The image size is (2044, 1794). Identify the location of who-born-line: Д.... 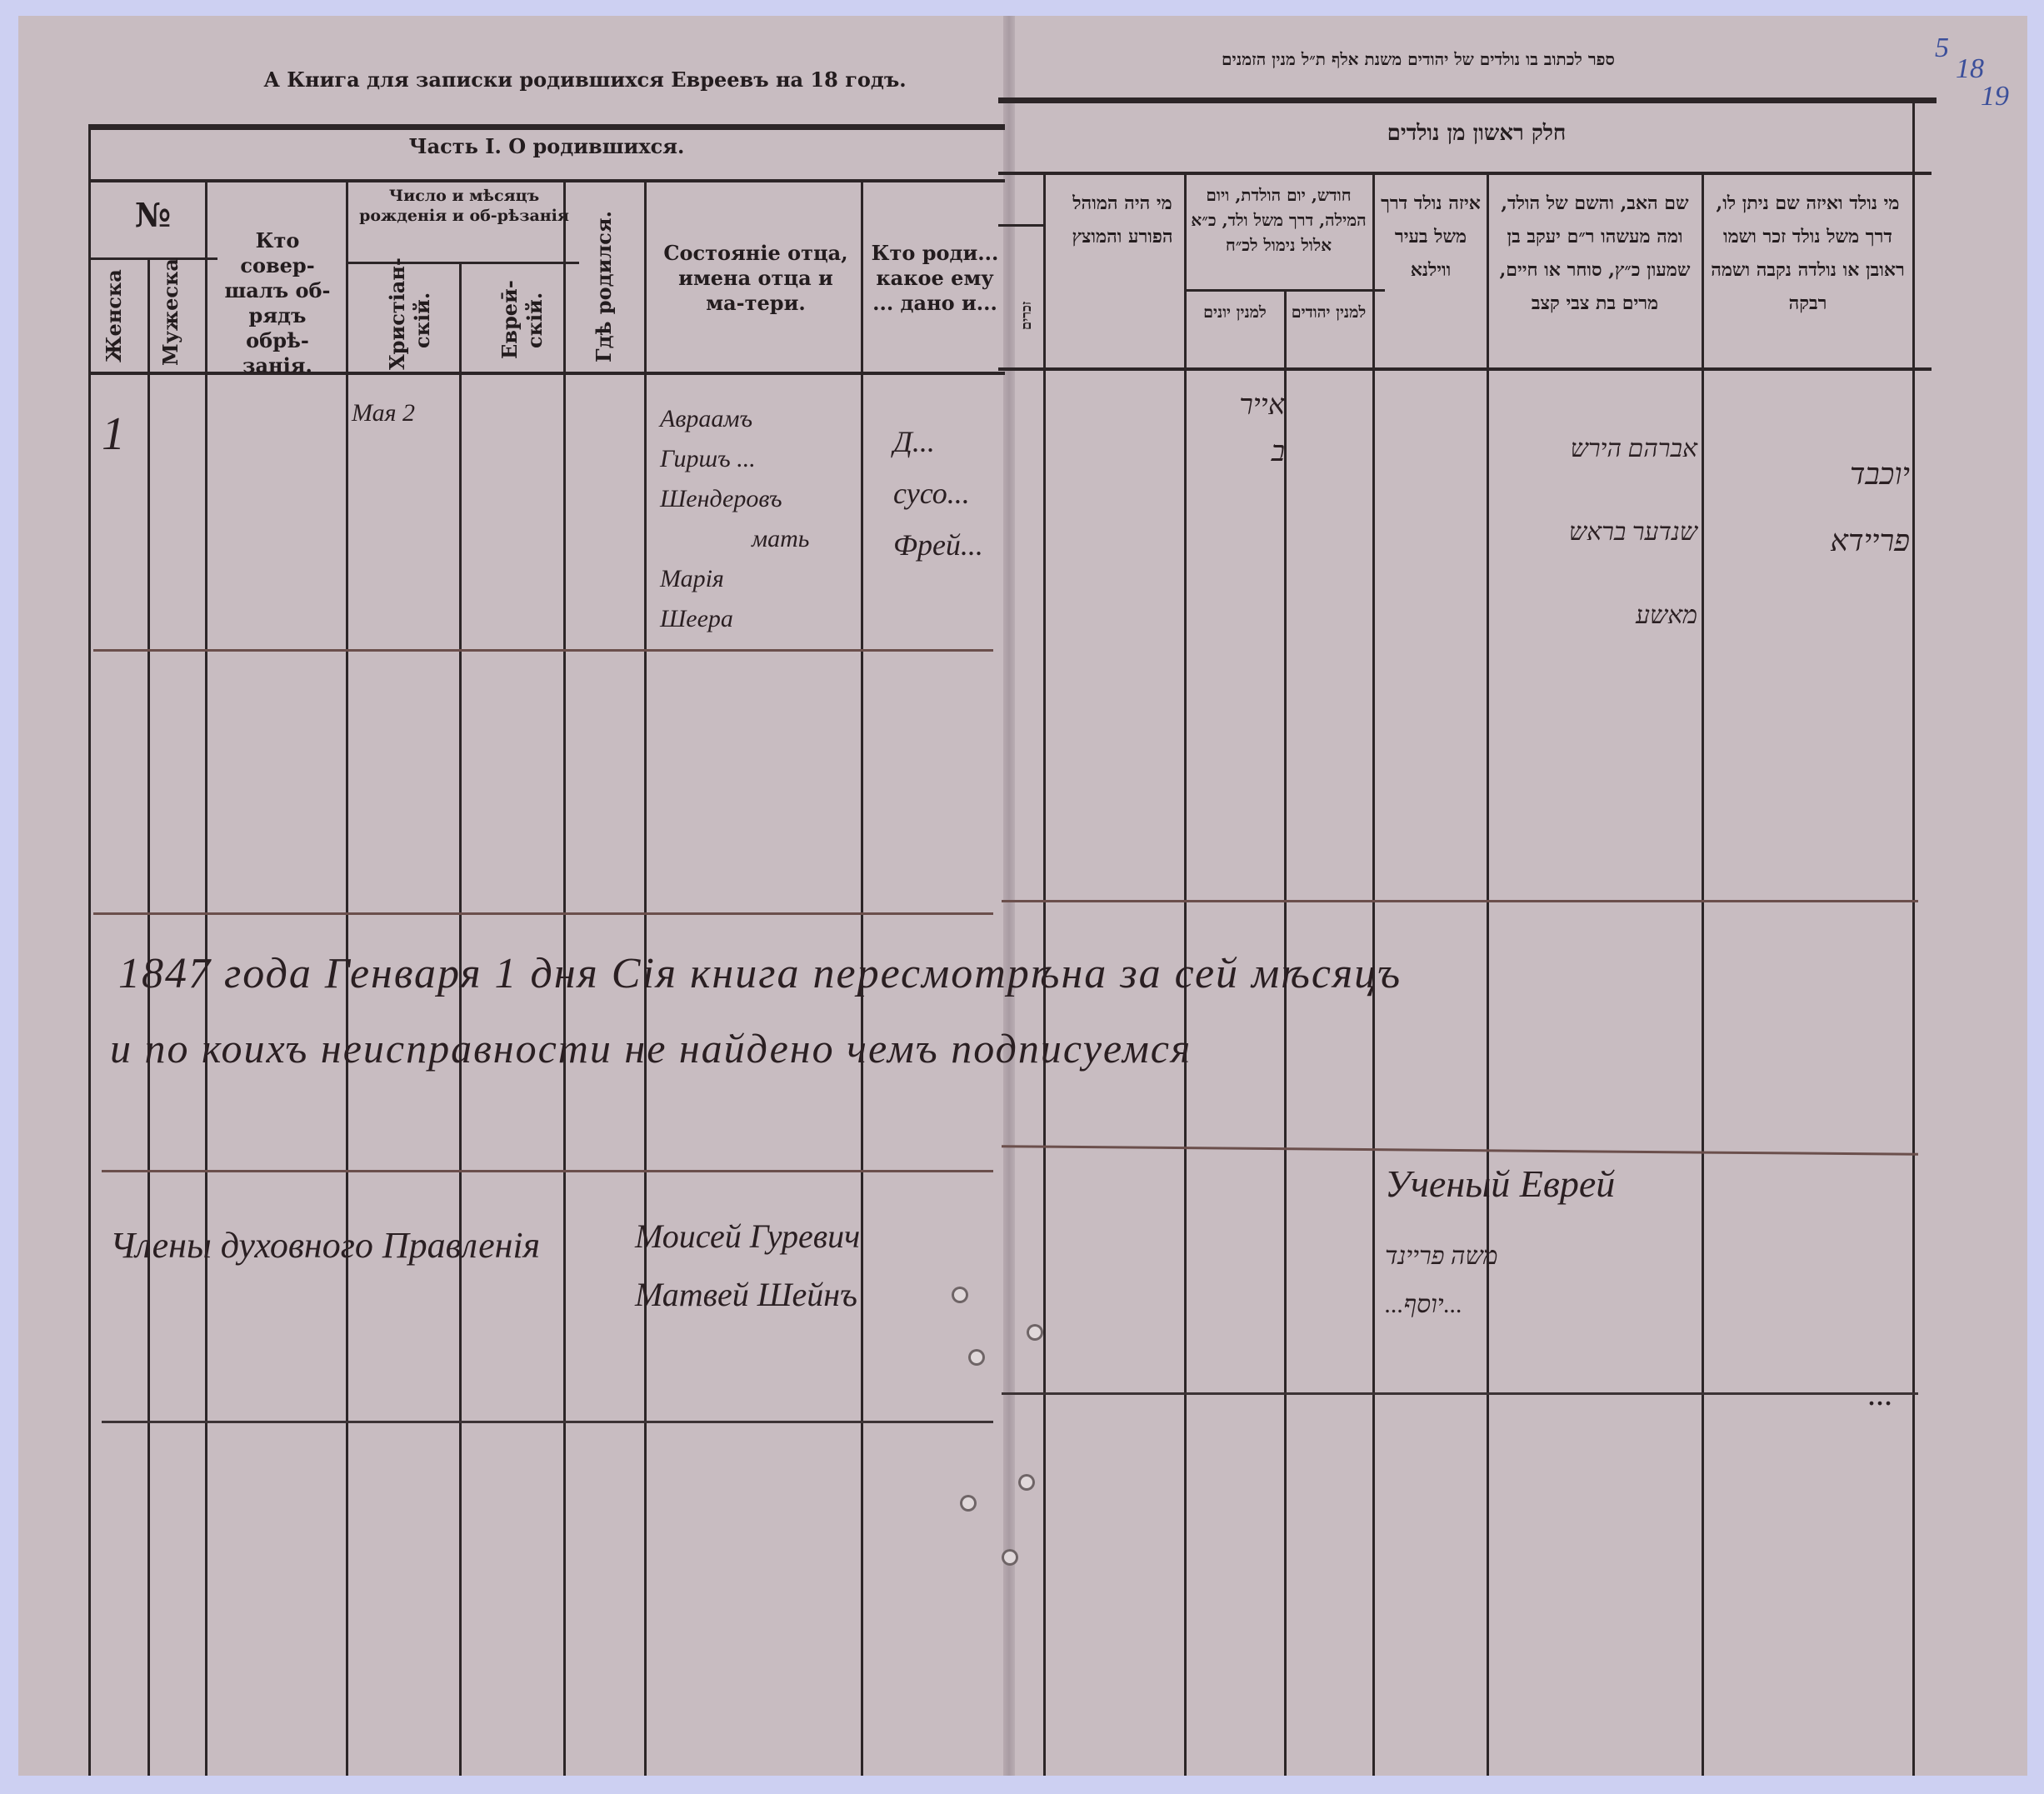
(914, 442).